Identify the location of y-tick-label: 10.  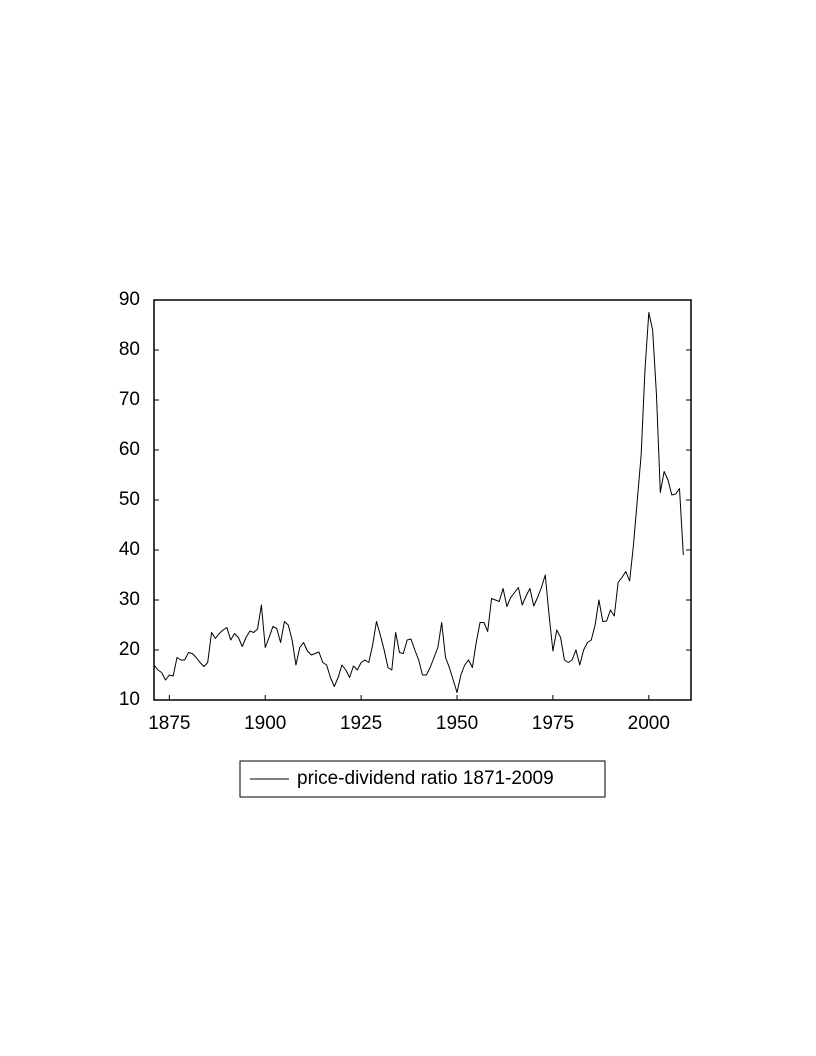
(129, 699).